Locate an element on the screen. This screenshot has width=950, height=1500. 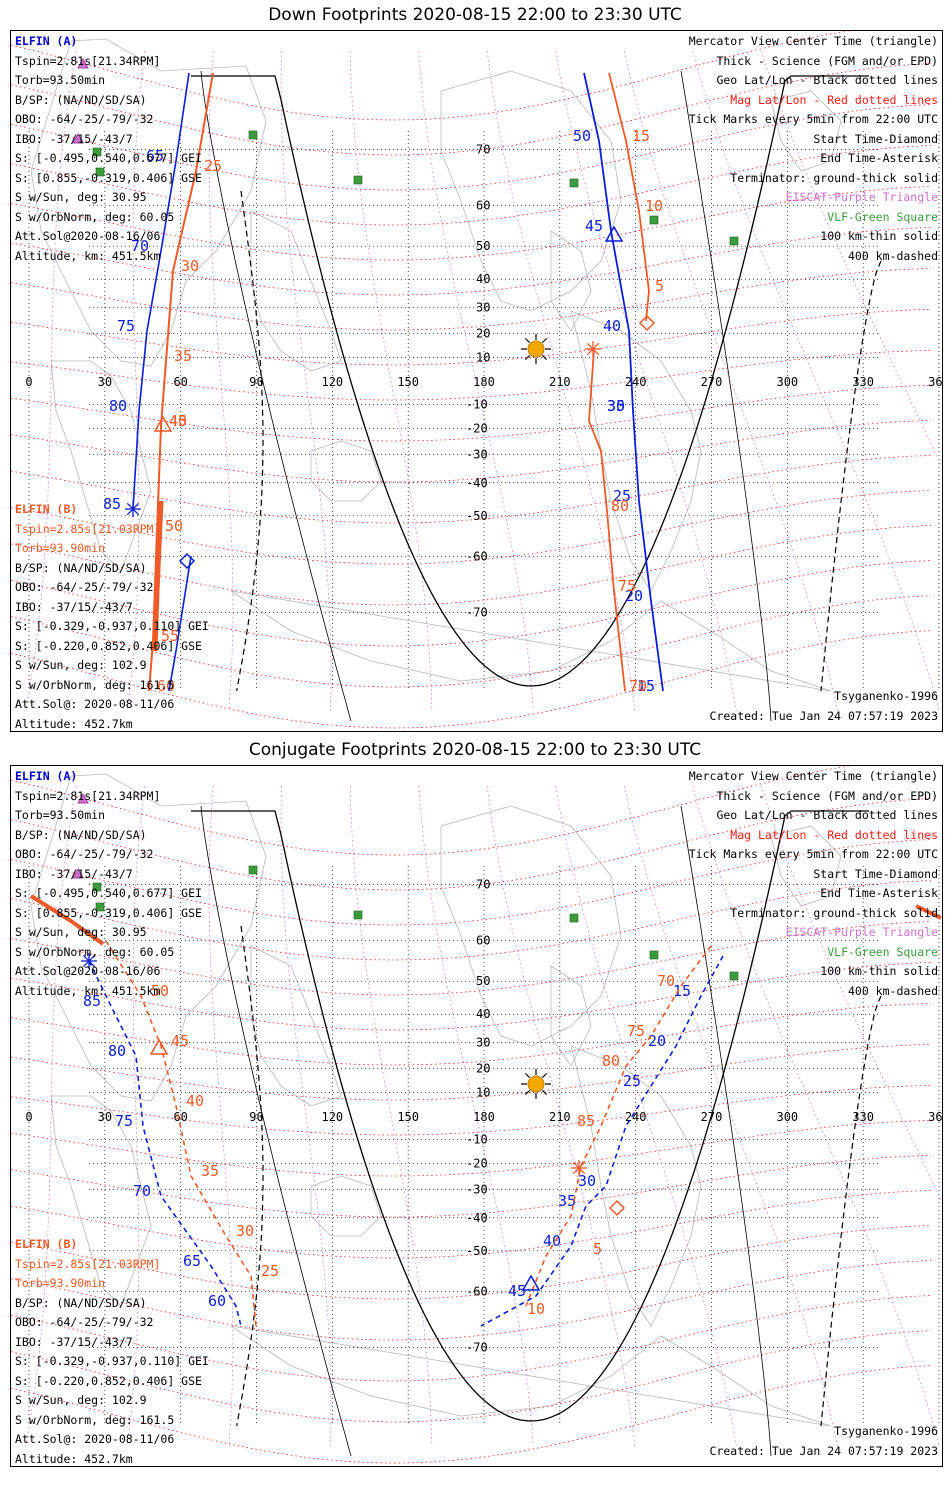
sun-disk is located at coordinates (536, 349).